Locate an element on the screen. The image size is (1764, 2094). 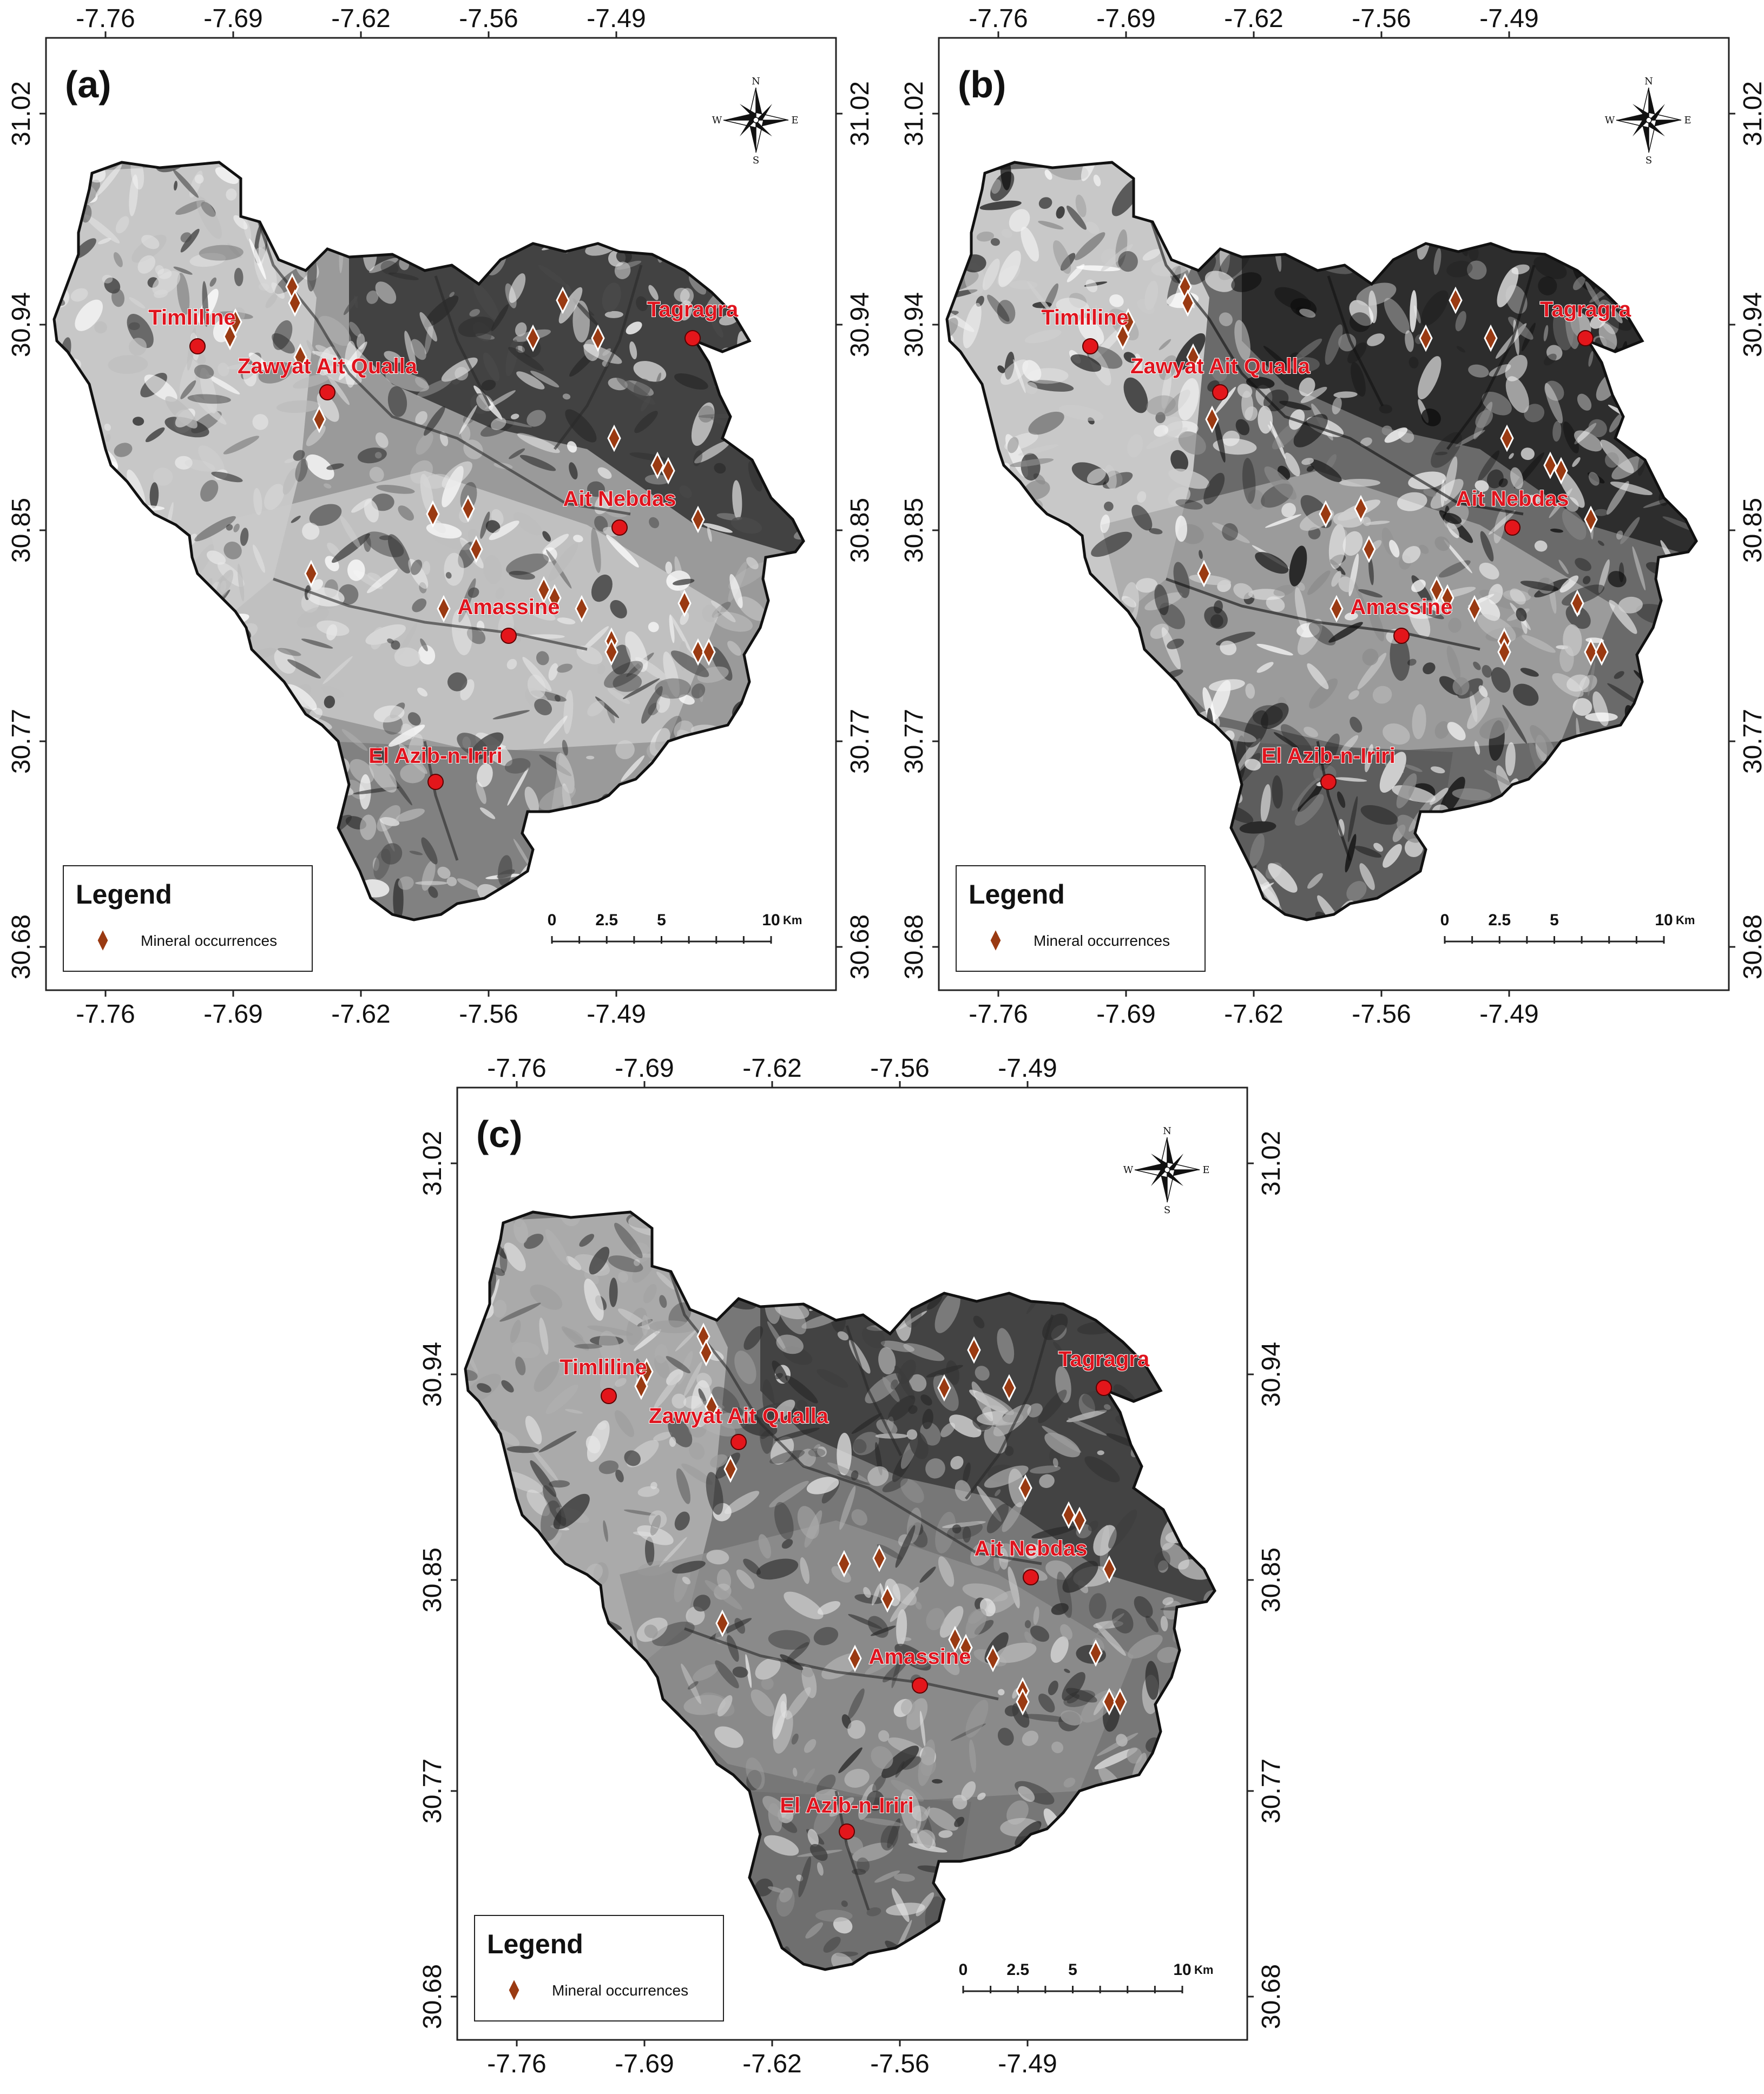
scale-unit: Km is located at coordinates (1685, 920).